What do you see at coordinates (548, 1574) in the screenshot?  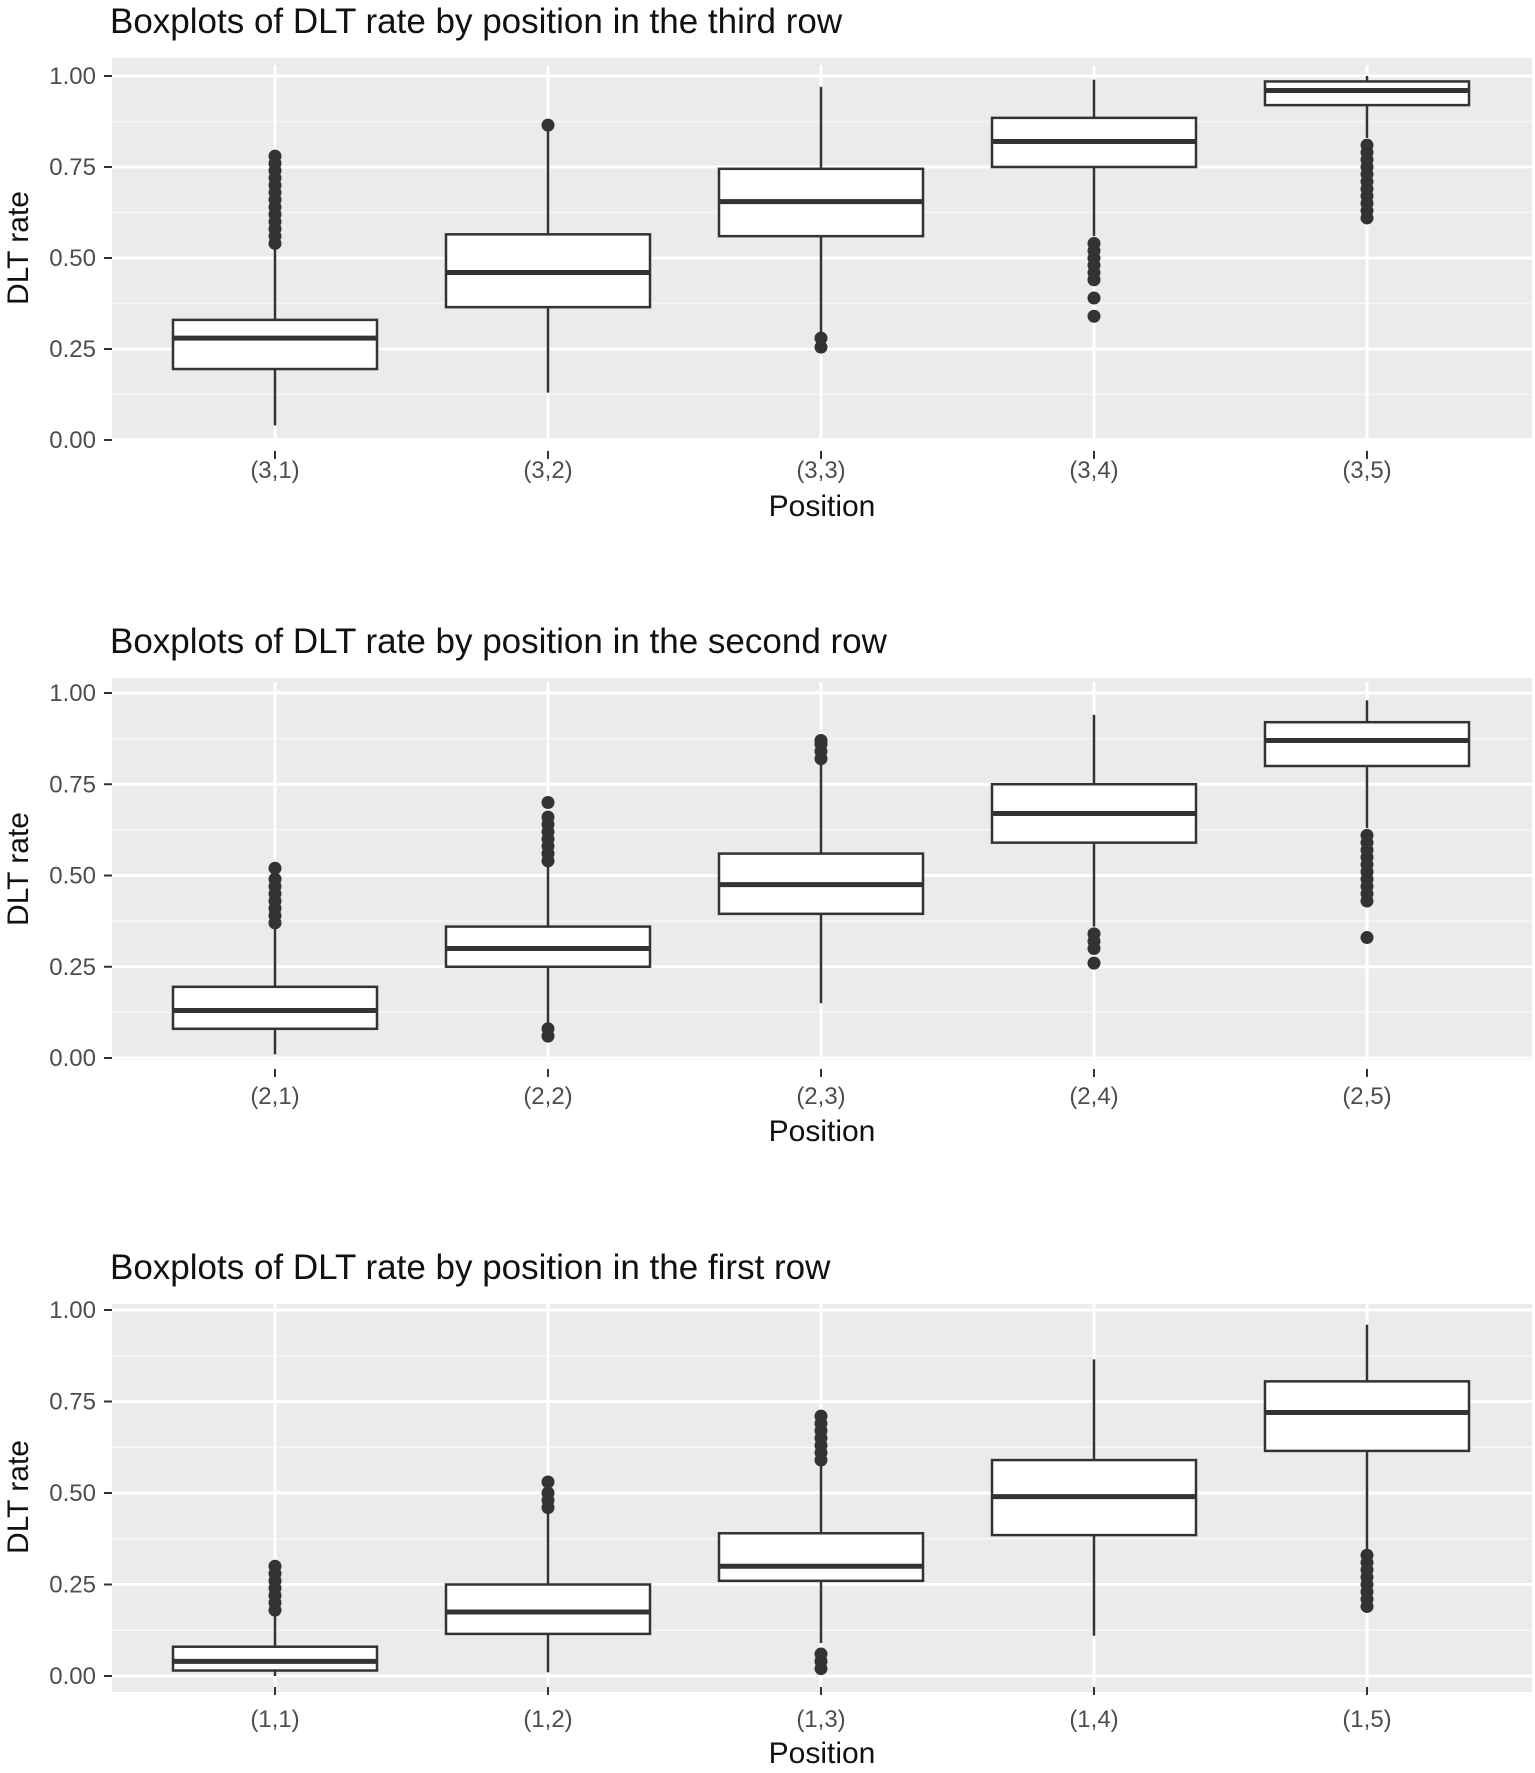 I see `box-(1,2)` at bounding box center [548, 1574].